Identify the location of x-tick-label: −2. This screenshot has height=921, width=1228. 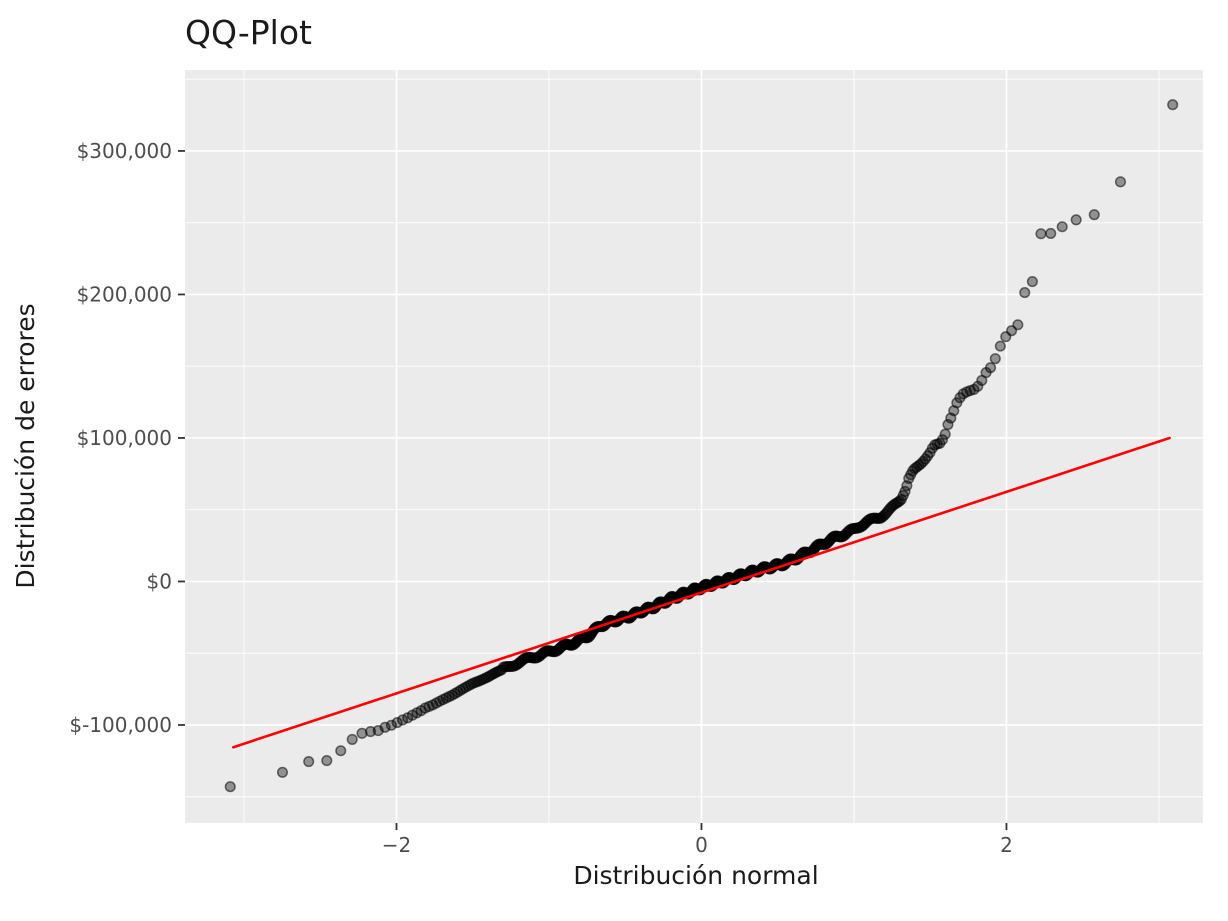
(396, 845).